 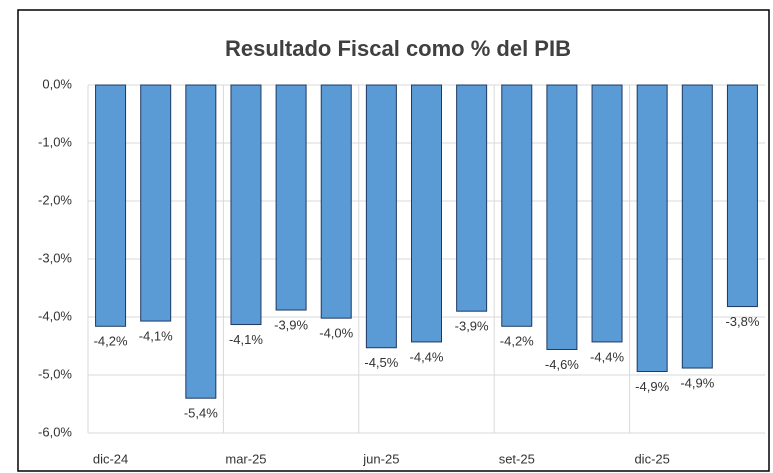 What do you see at coordinates (110, 458) in the screenshot?
I see `x-tick-label: dic-24` at bounding box center [110, 458].